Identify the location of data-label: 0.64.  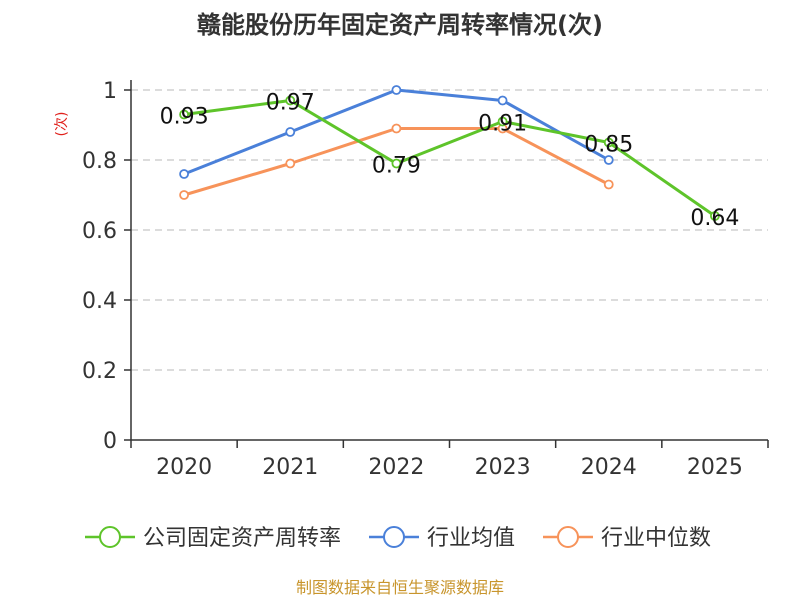
(714, 218).